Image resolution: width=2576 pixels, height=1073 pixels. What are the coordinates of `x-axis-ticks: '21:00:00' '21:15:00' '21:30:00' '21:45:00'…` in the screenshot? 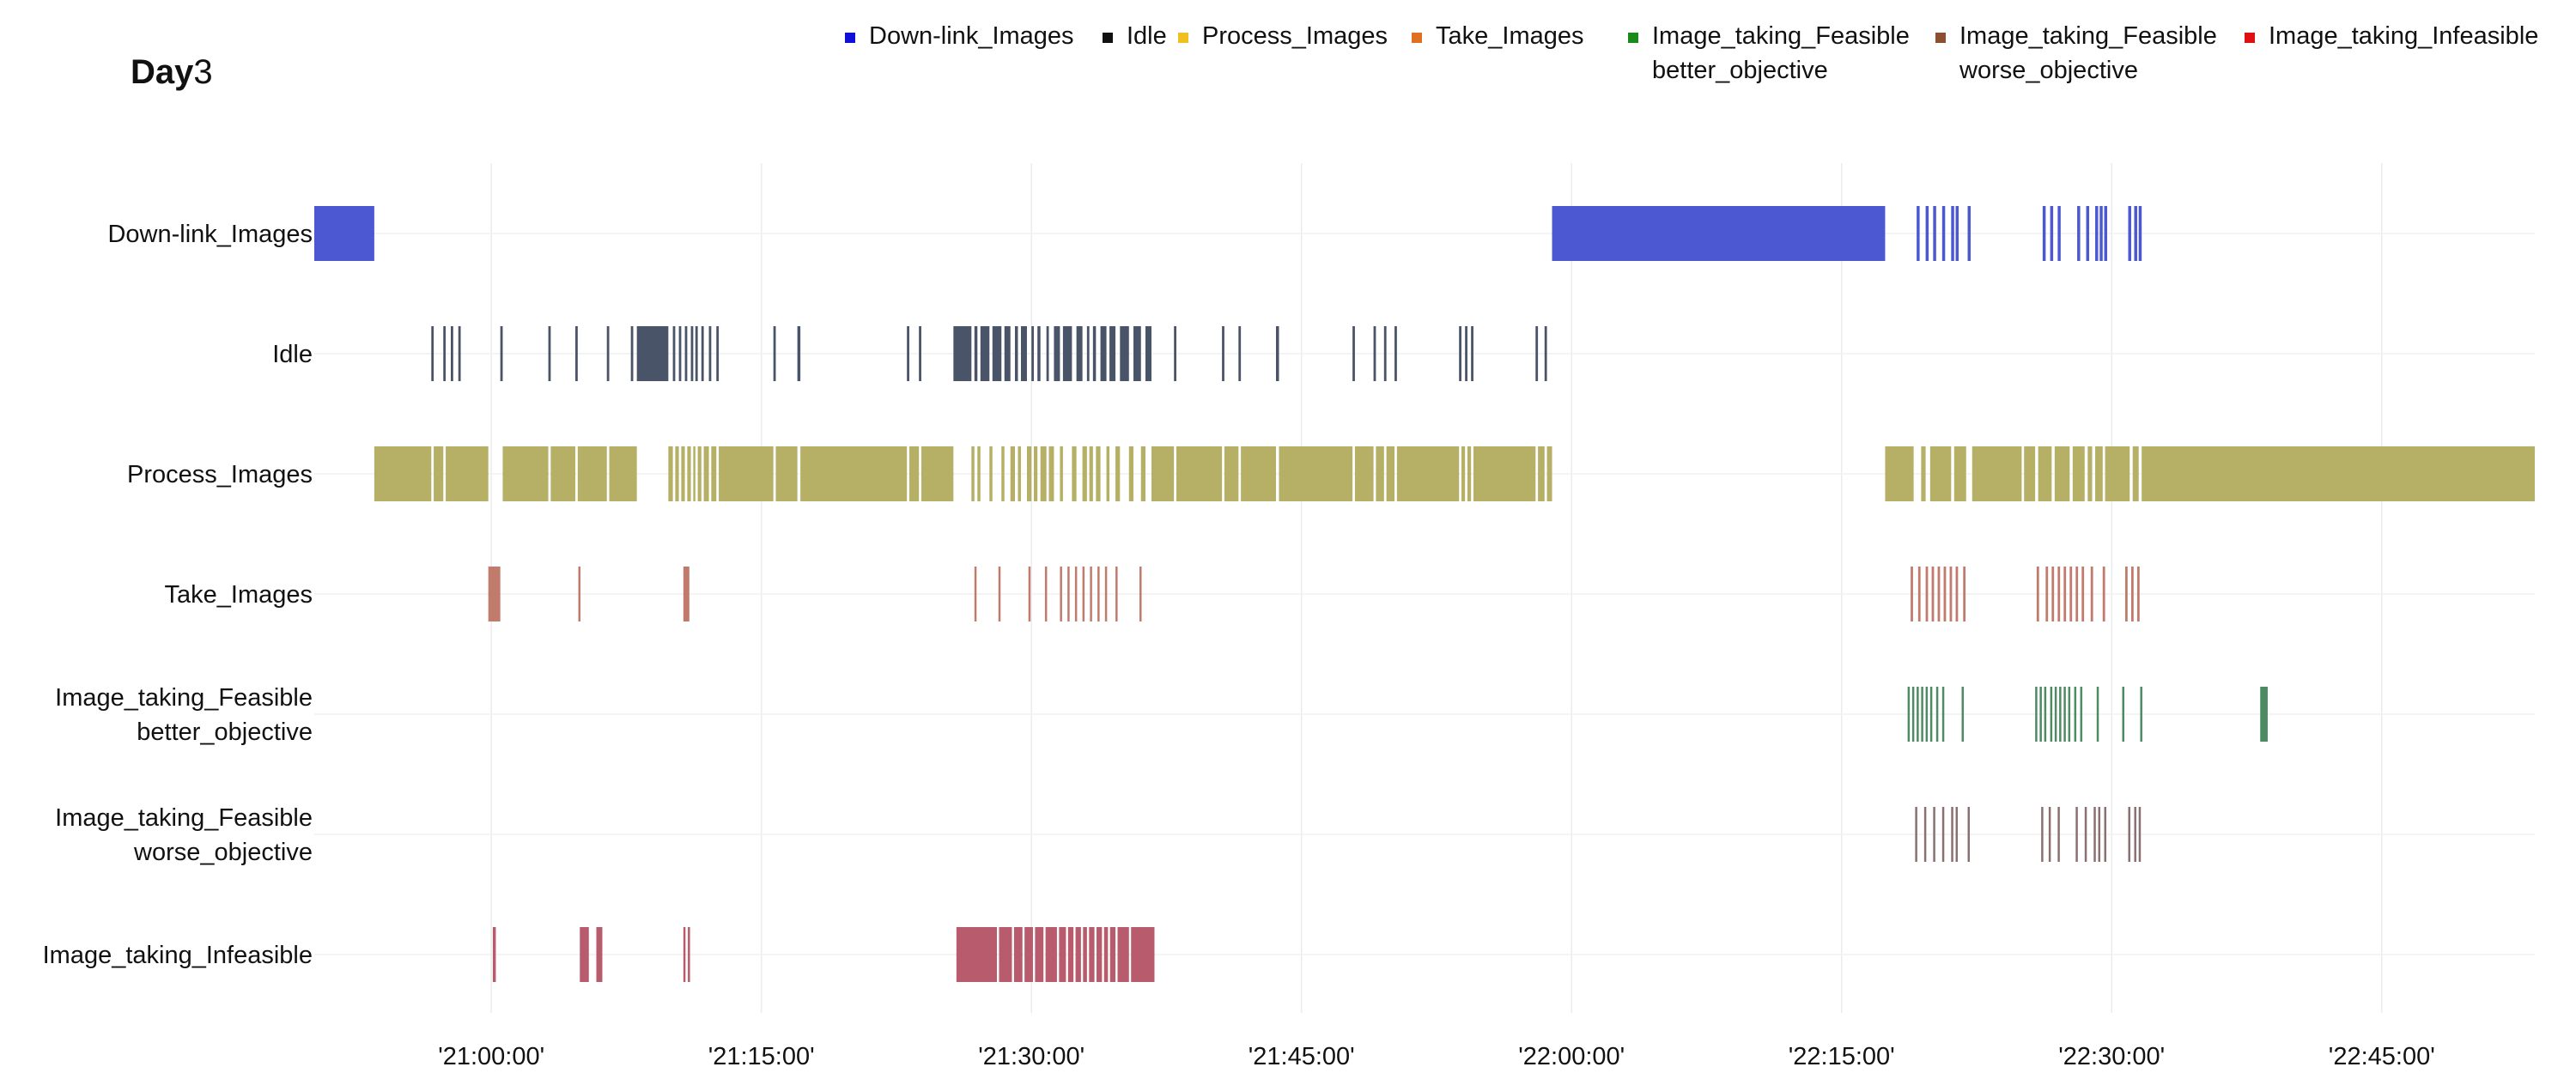 It's located at (1437, 1057).